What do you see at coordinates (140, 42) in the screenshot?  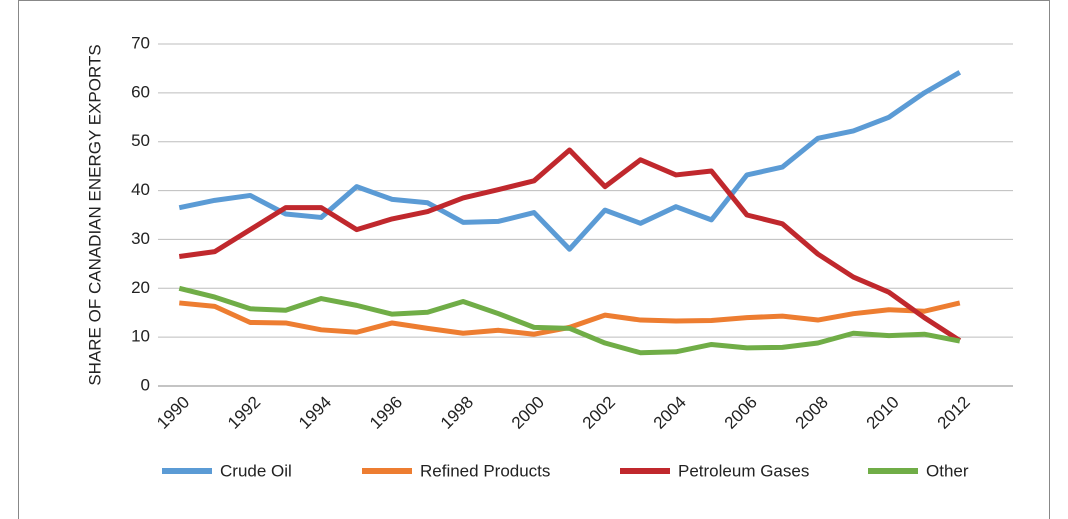 I see `y-tick-label: 70` at bounding box center [140, 42].